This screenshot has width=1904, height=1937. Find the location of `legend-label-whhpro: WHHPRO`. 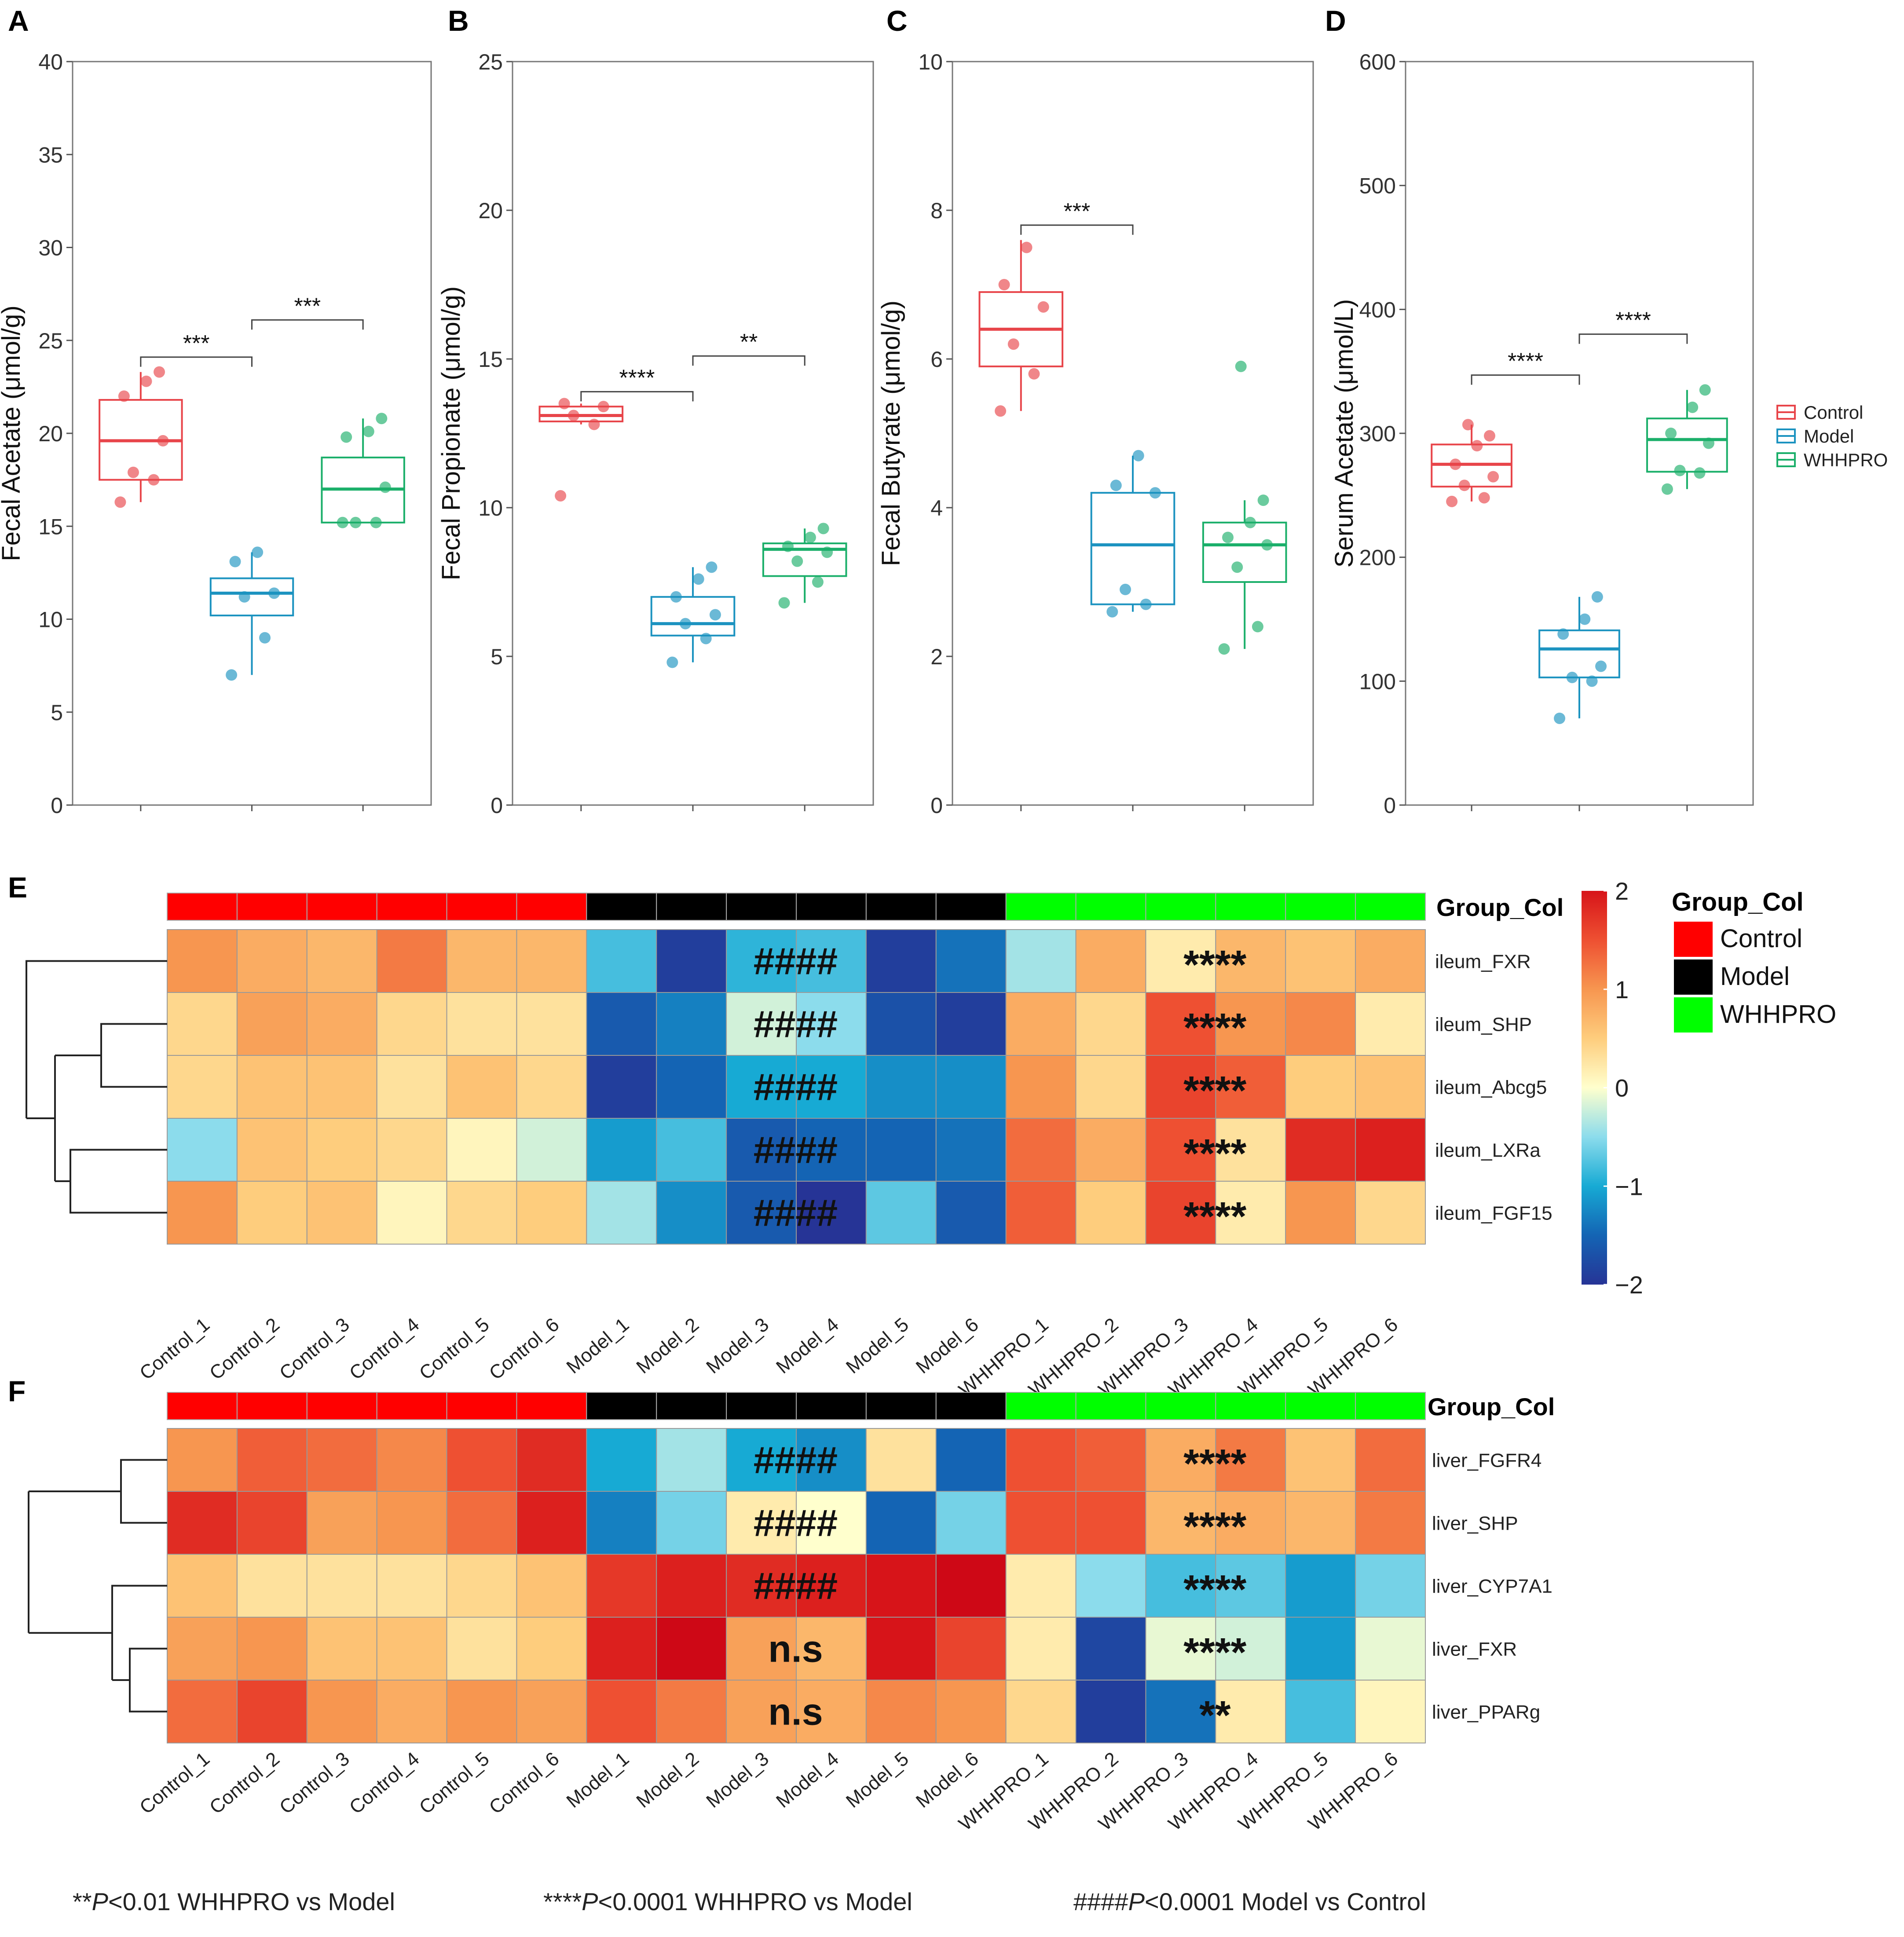

legend-label-whhpro: WHHPRO is located at coordinates (1846, 460).